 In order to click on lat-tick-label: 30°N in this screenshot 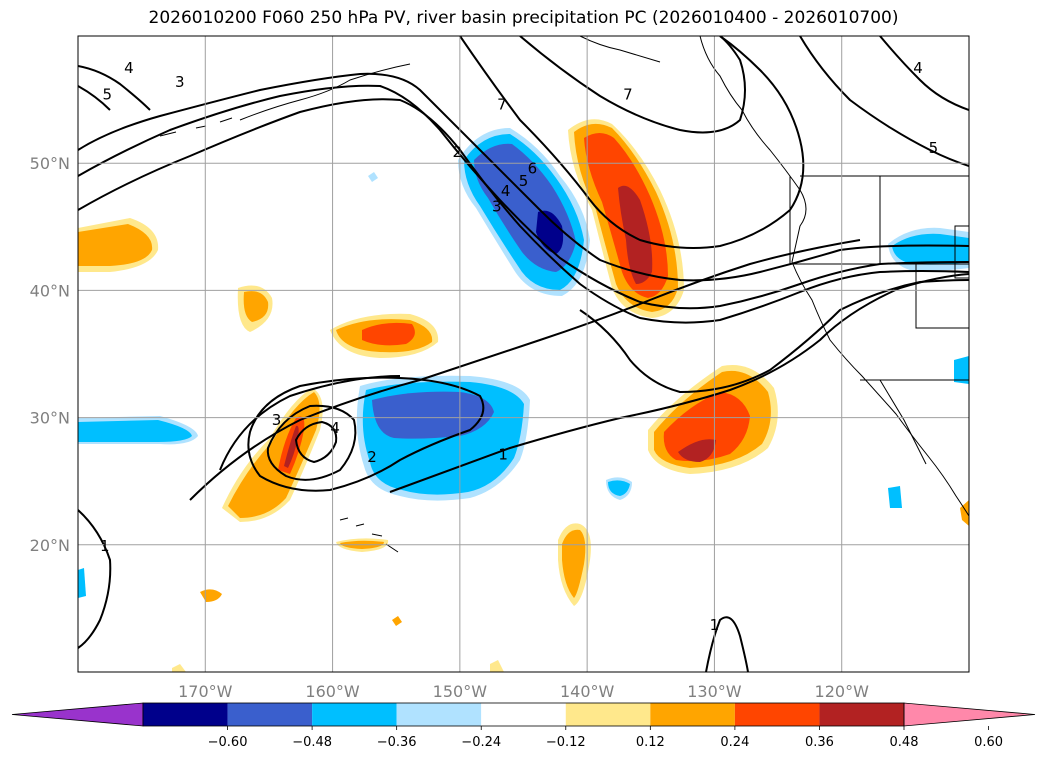, I will do `click(50, 418)`.